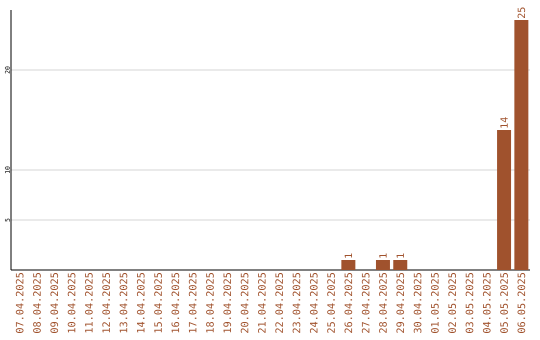 This screenshot has height=340, width=540. I want to click on data-label: 14, so click(504, 122).